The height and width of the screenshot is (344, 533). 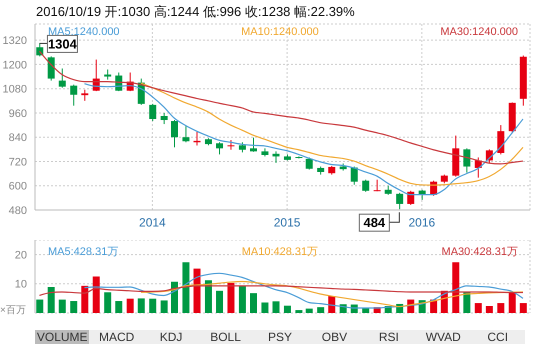 What do you see at coordinates (14, 65) in the screenshot?
I see `y-tick-label: 1200` at bounding box center [14, 65].